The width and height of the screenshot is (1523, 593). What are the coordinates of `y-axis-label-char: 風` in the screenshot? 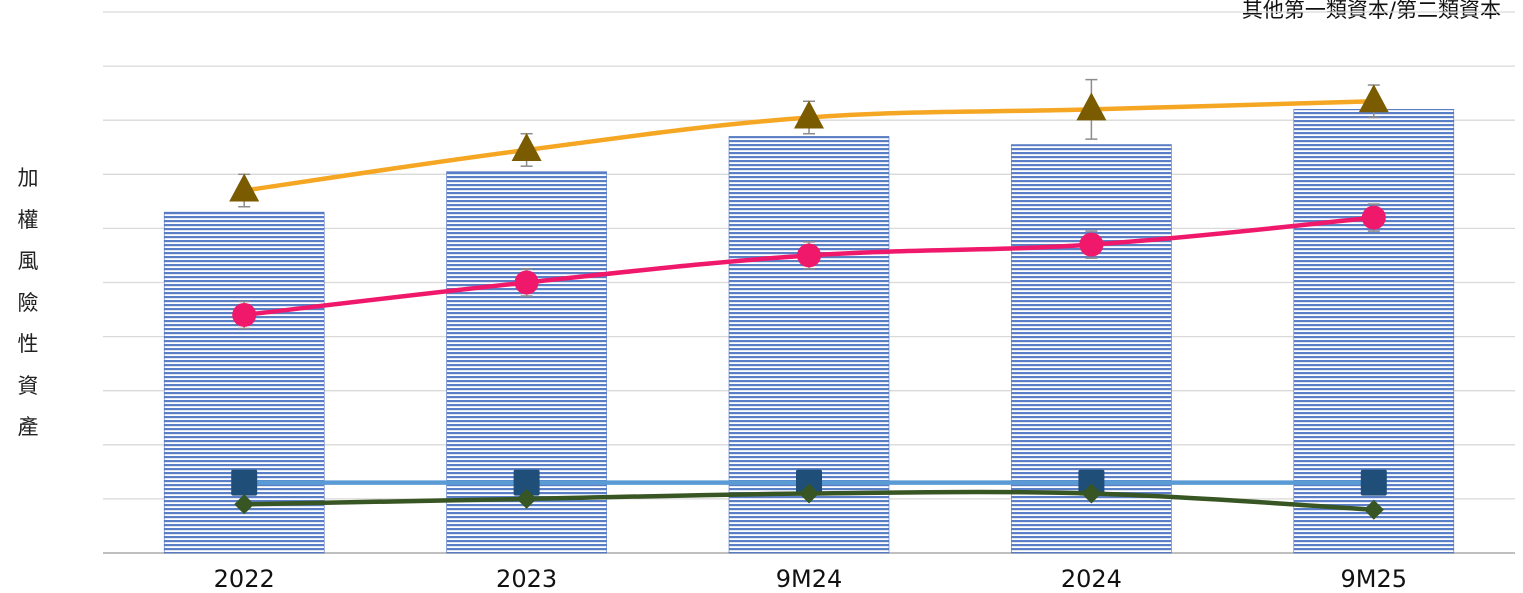 It's located at (28, 261).